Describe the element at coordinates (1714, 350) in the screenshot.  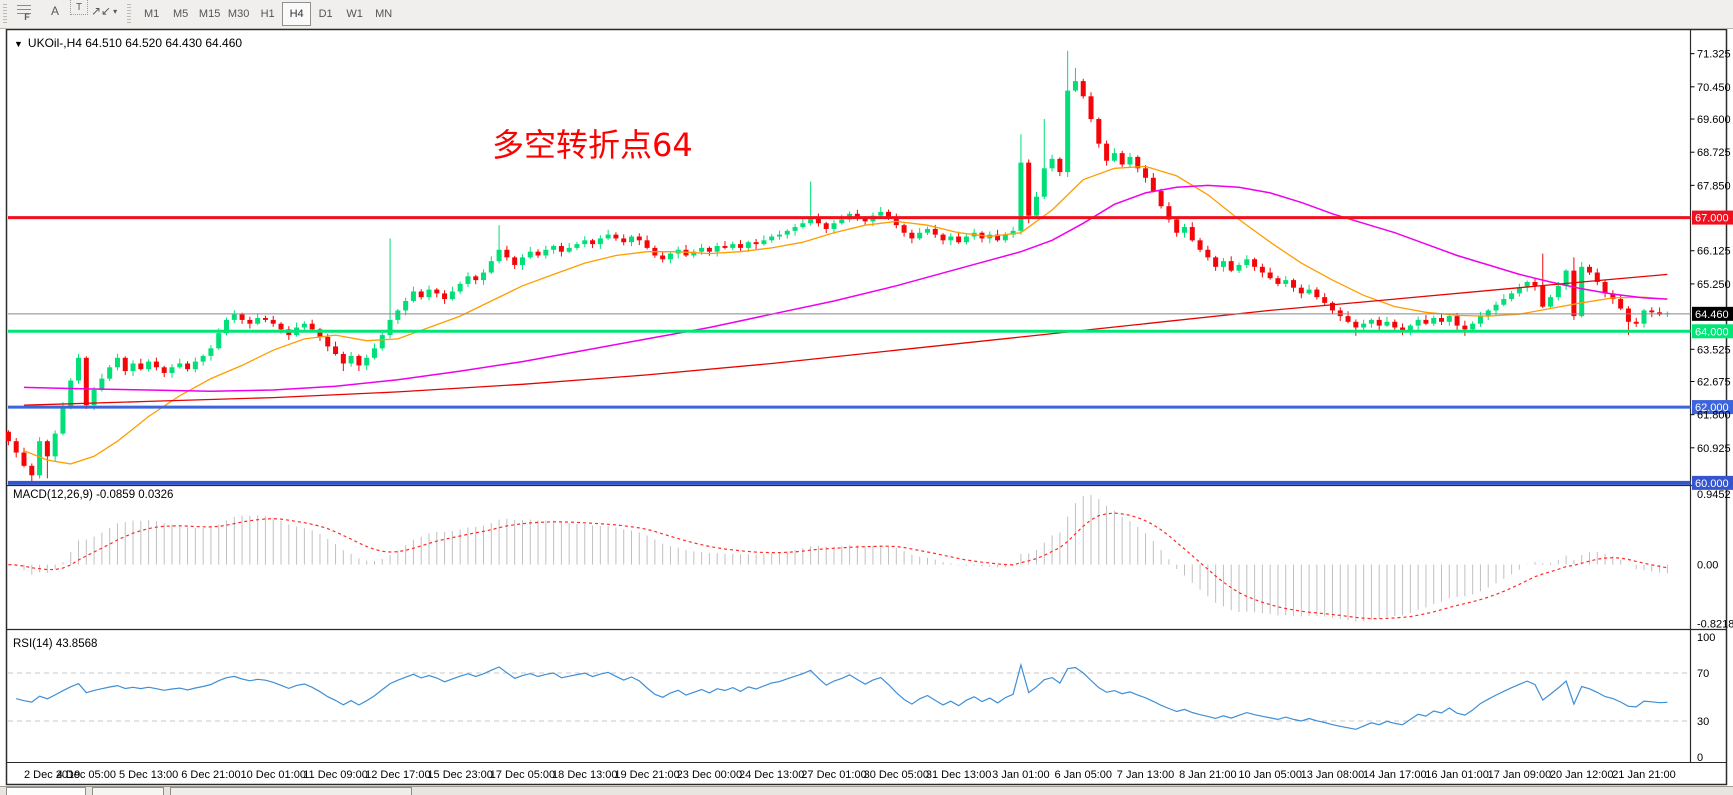
I see `svg-text: 63.525` at that location.